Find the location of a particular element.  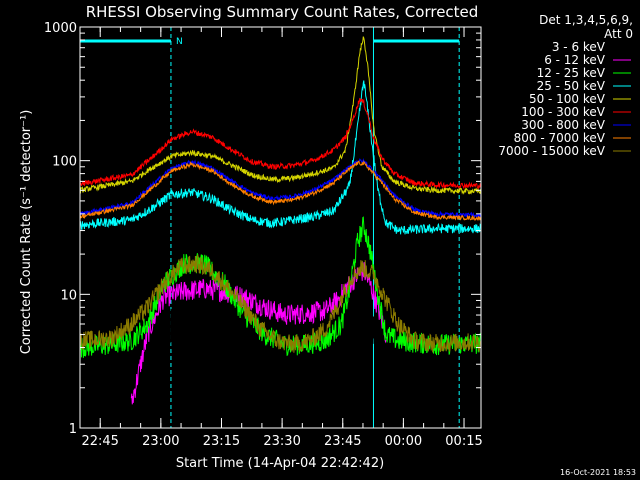

y-tick-label: 10 is located at coordinates (68, 295).